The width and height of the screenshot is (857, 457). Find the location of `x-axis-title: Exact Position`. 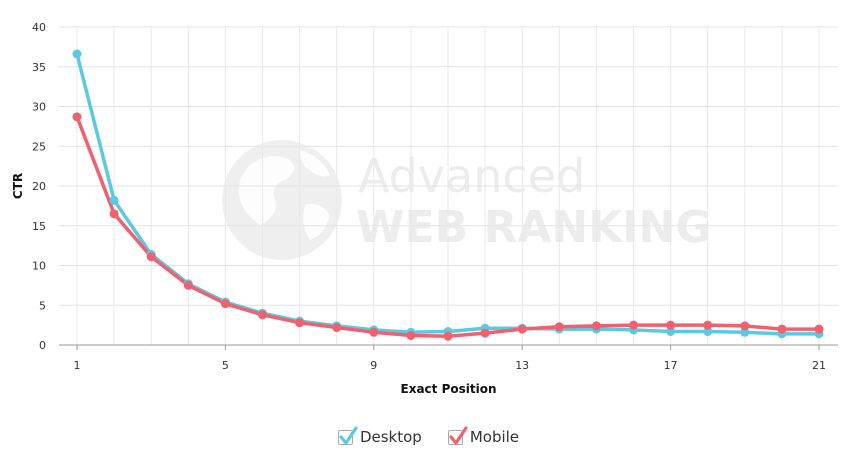

x-axis-title: Exact Position is located at coordinates (449, 389).